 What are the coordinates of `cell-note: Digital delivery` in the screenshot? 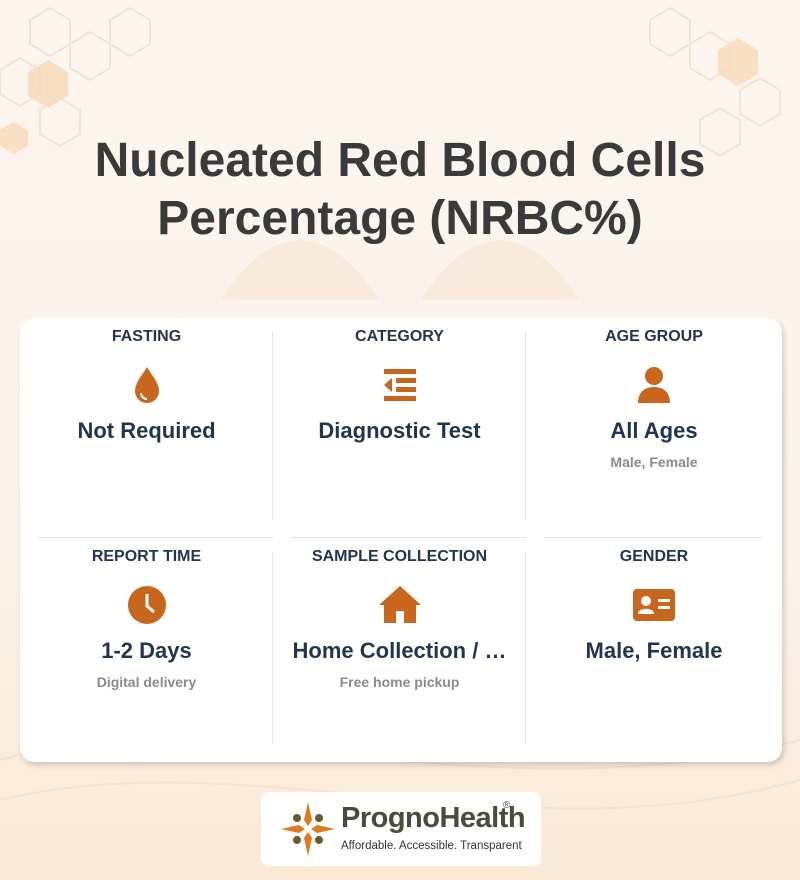 It's located at (146, 682).